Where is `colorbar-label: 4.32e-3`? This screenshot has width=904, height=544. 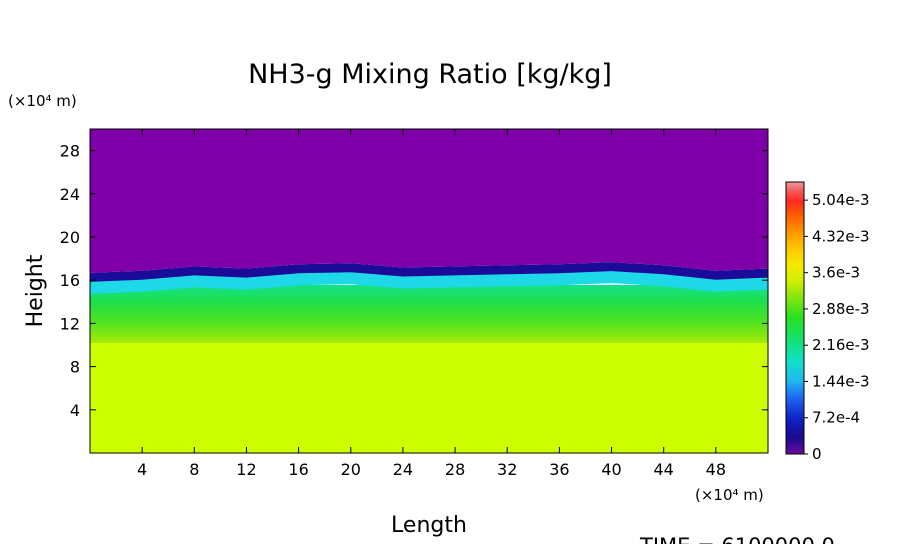 colorbar-label: 4.32e-3 is located at coordinates (841, 236).